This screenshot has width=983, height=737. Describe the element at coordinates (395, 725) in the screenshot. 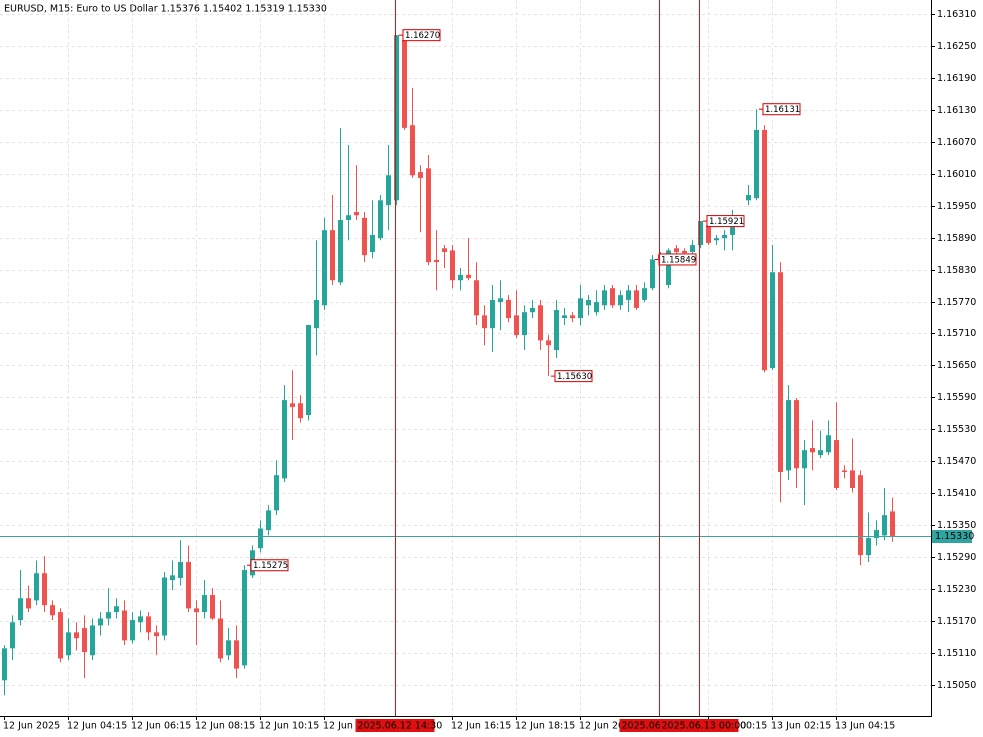

I see `vertical-line-box` at that location.